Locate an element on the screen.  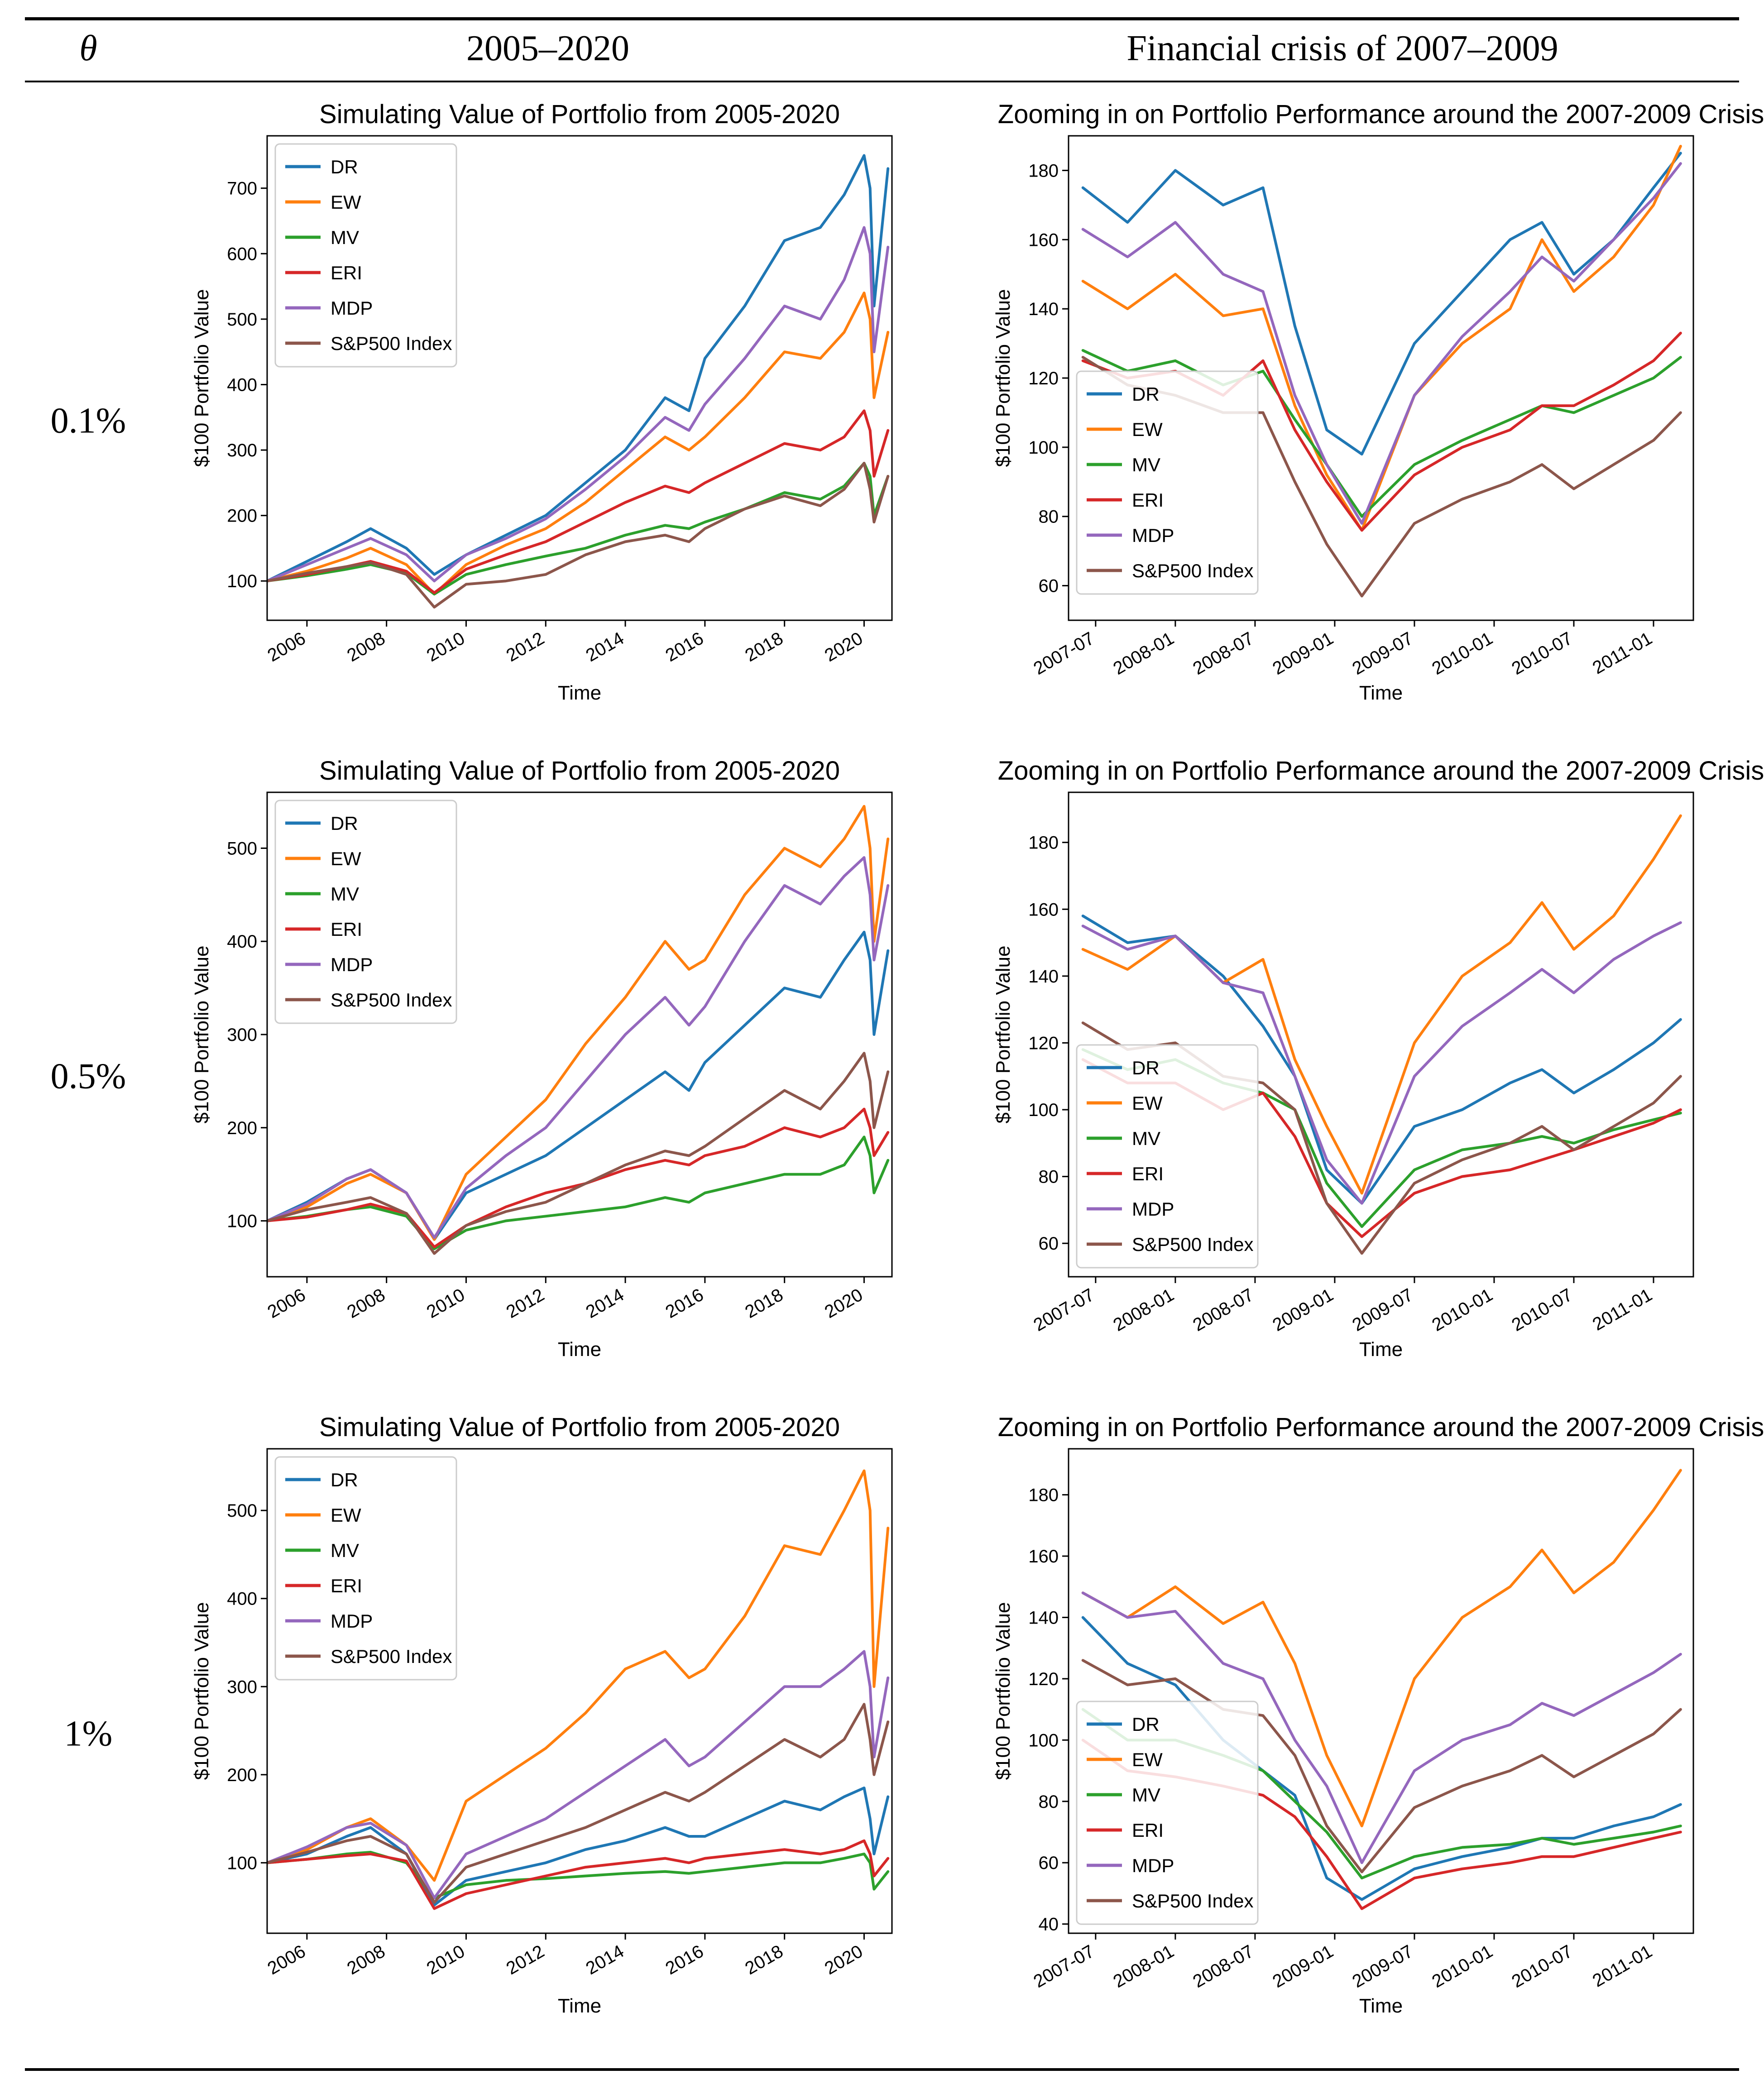
x-tick-label: 2006 is located at coordinates (287, 647).